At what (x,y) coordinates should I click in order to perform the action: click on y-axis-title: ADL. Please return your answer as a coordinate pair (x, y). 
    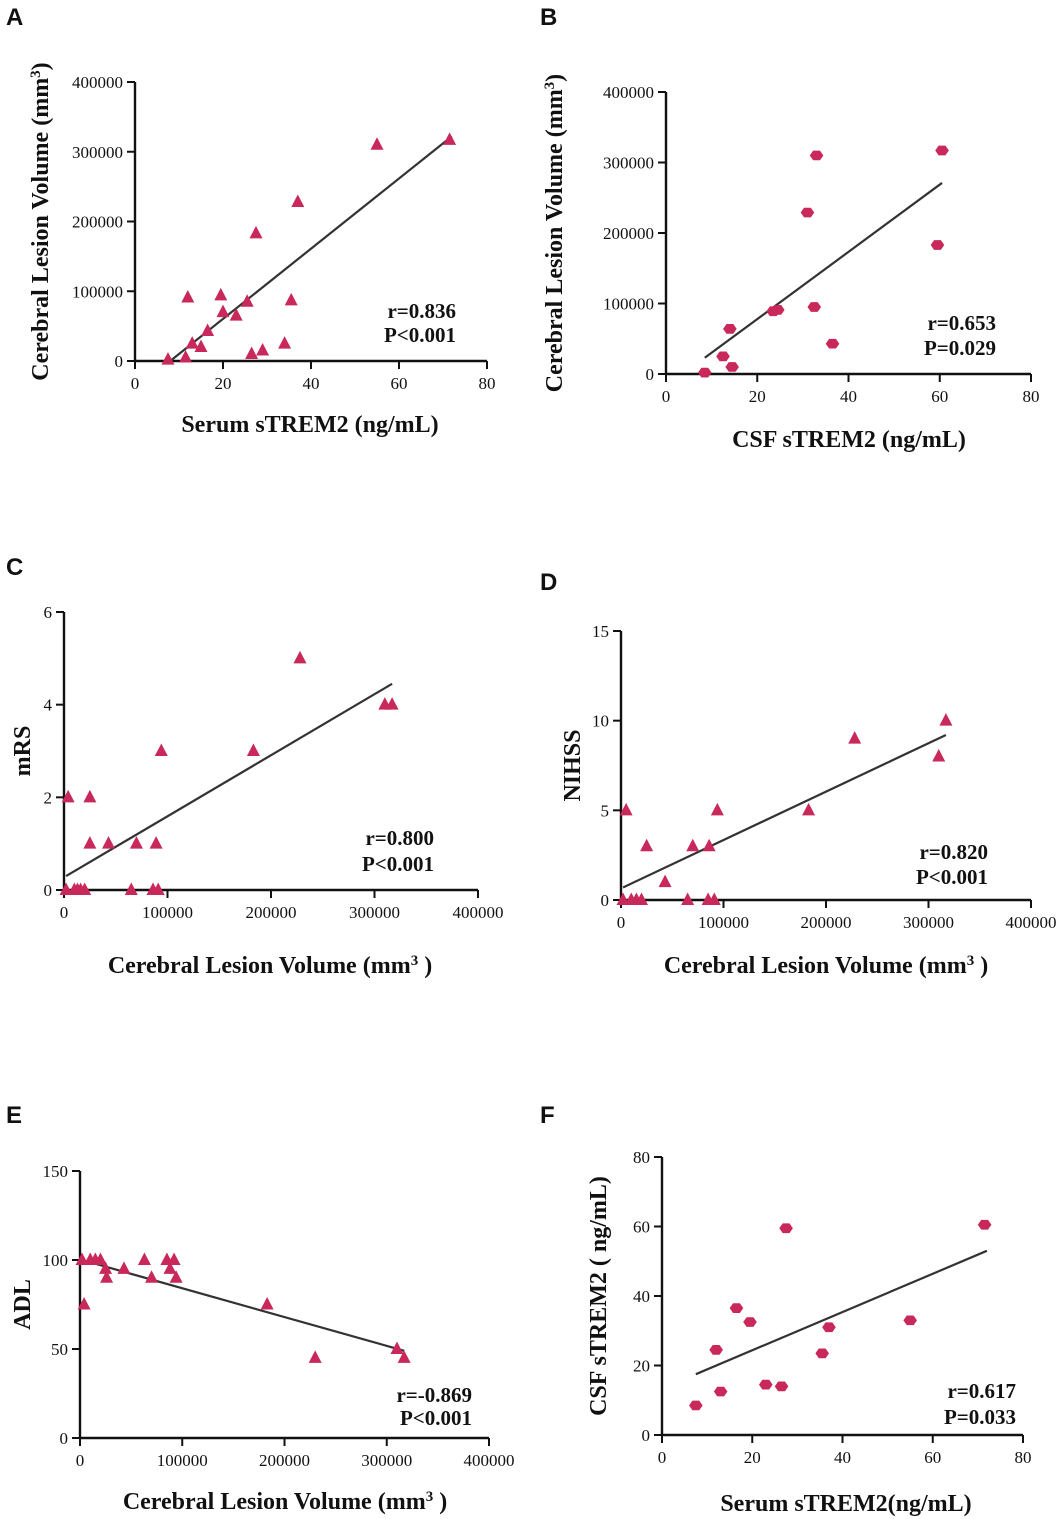
    Looking at the image, I should click on (23, 1304).